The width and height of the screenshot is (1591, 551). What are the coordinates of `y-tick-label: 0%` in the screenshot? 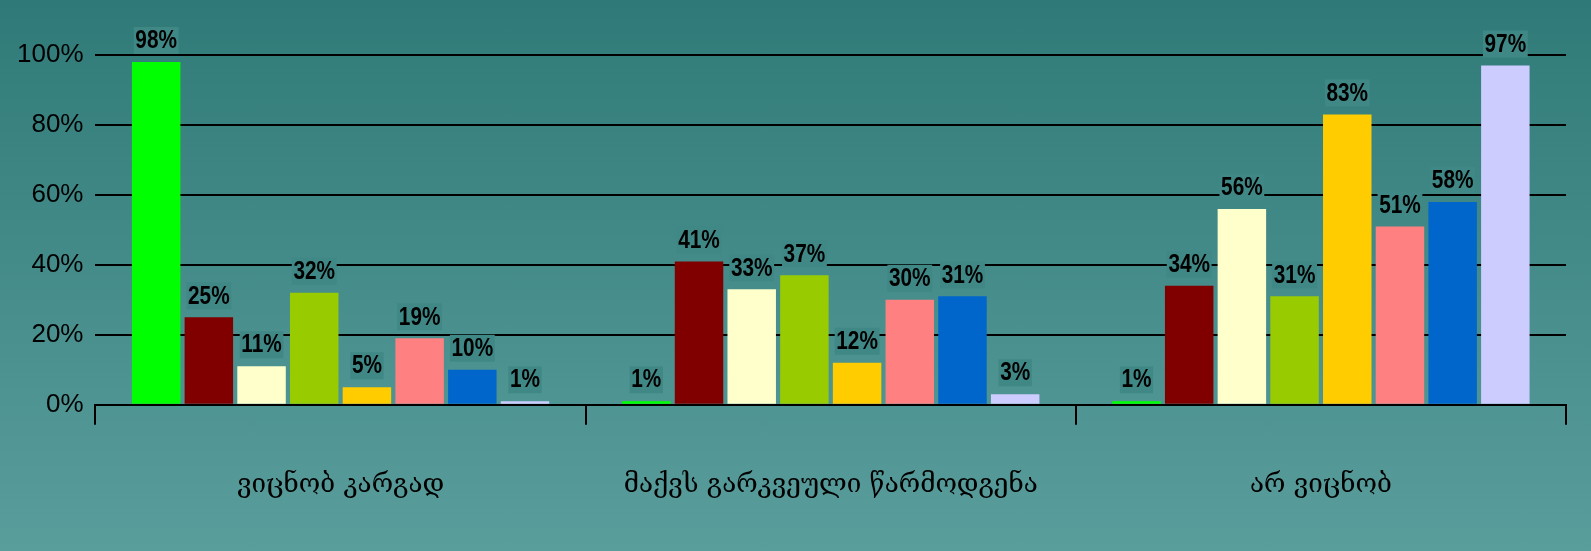 It's located at (64, 402).